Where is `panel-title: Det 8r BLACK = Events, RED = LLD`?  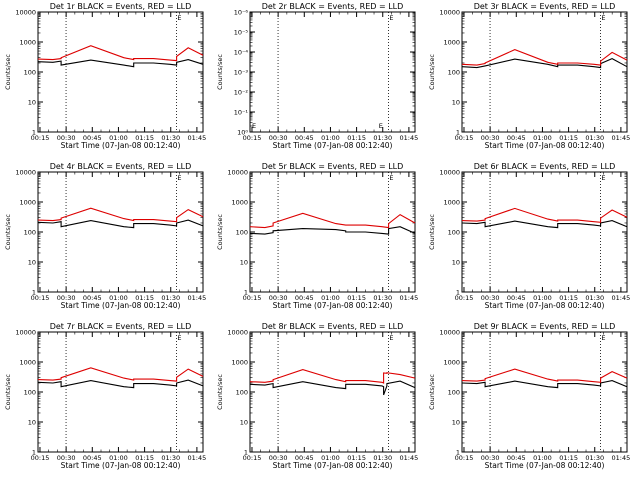 panel-title: Det 8r BLACK = Events, RED = LLD is located at coordinates (333, 326).